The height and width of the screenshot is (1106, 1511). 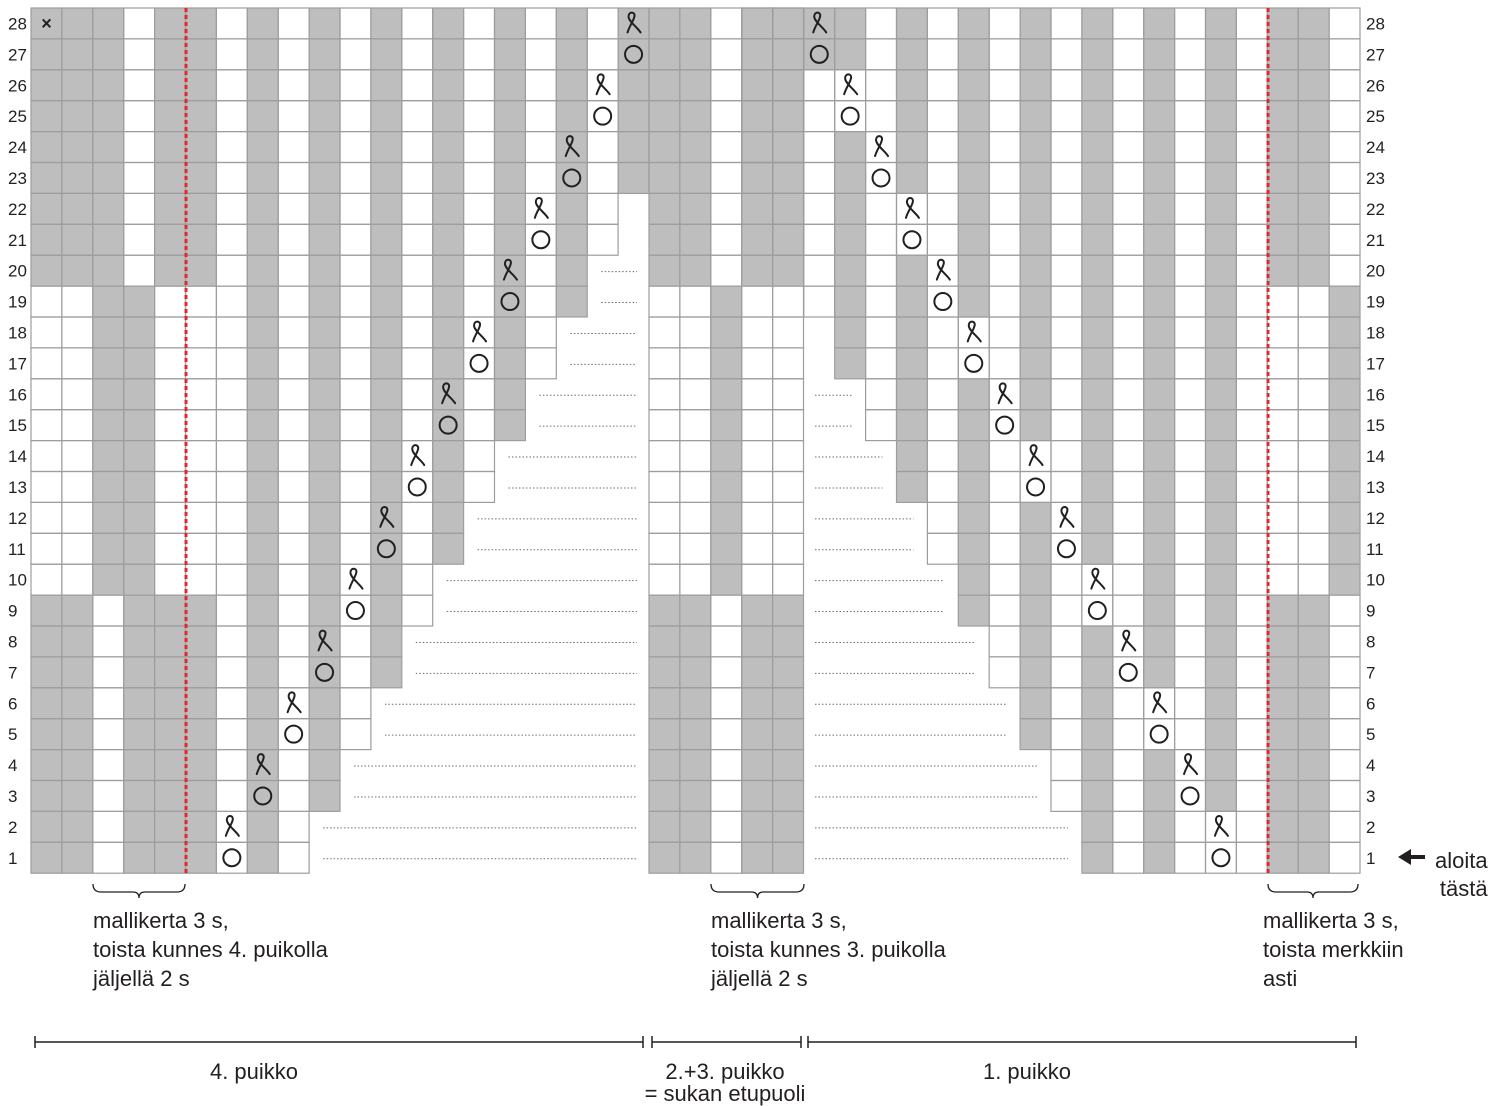 I want to click on row-number-right: 24, so click(x=1375, y=147).